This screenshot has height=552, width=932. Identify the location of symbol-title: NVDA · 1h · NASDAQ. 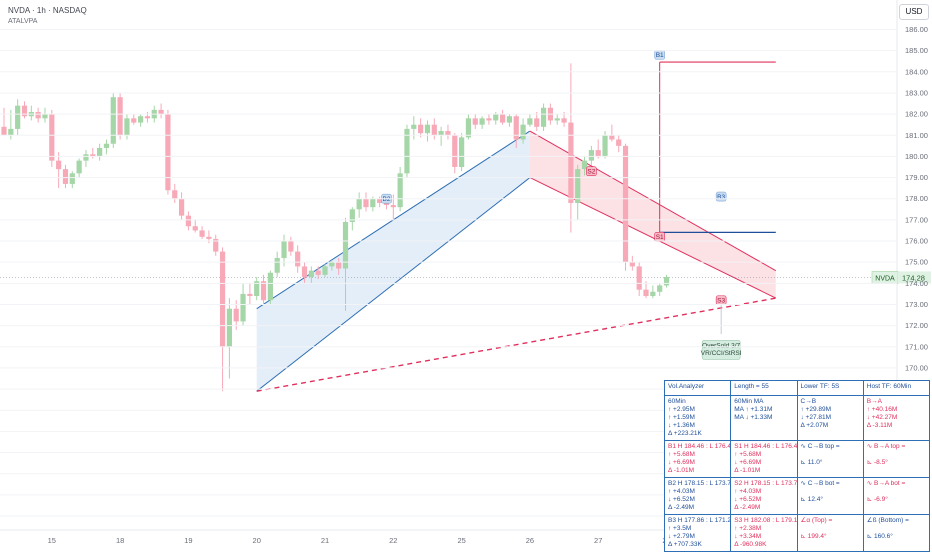
(47, 10).